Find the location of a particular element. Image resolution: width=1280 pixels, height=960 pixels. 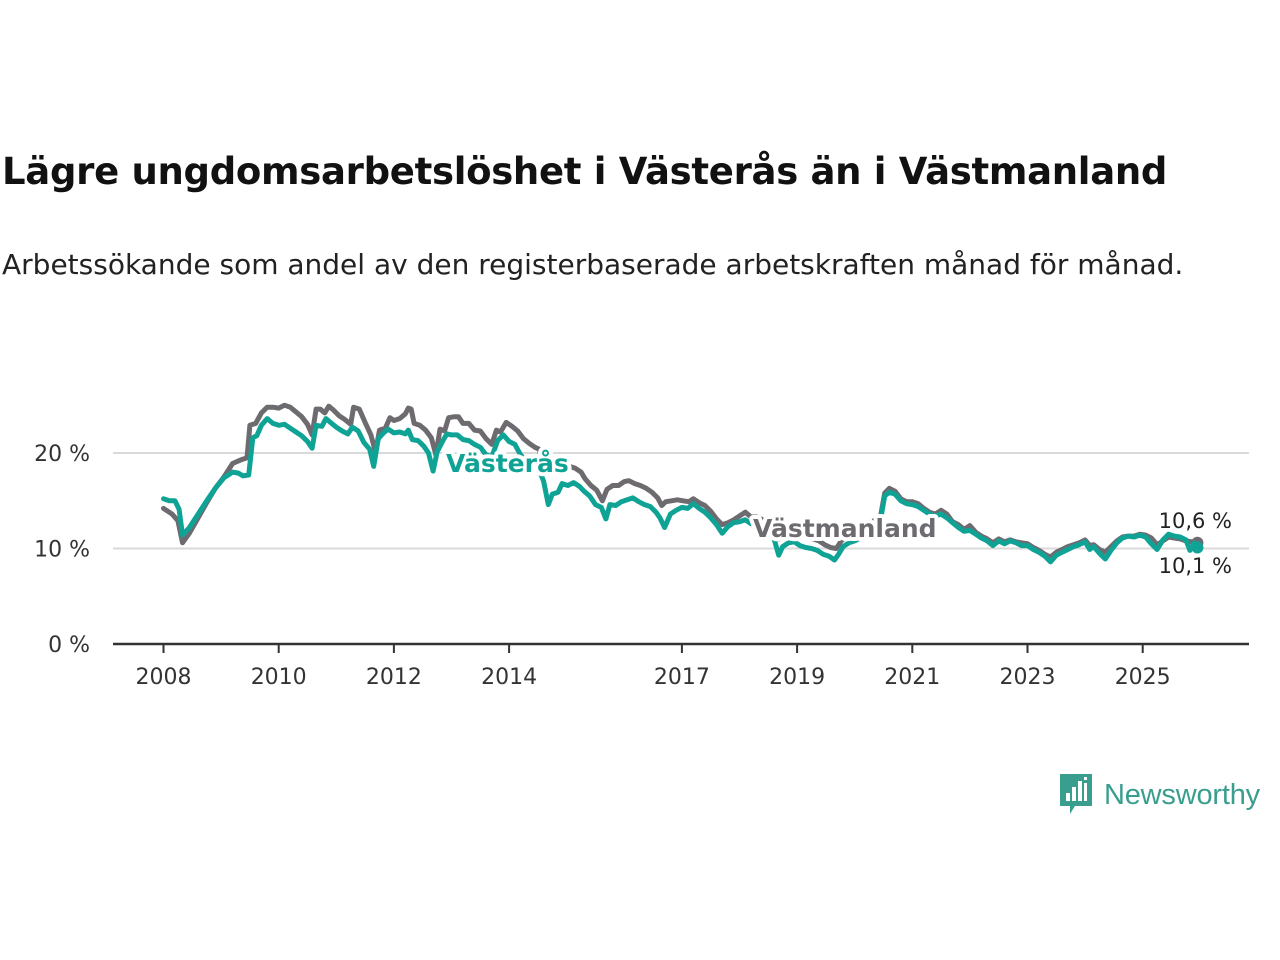

x-tick-label: 2021 is located at coordinates (912, 677).